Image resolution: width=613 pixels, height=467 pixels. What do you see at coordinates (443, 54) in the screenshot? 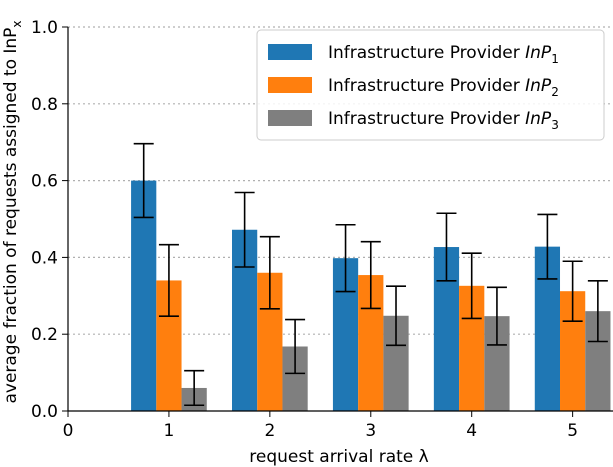
I see `legend-label-1: Infrastructure Provider InP1` at bounding box center [443, 54].